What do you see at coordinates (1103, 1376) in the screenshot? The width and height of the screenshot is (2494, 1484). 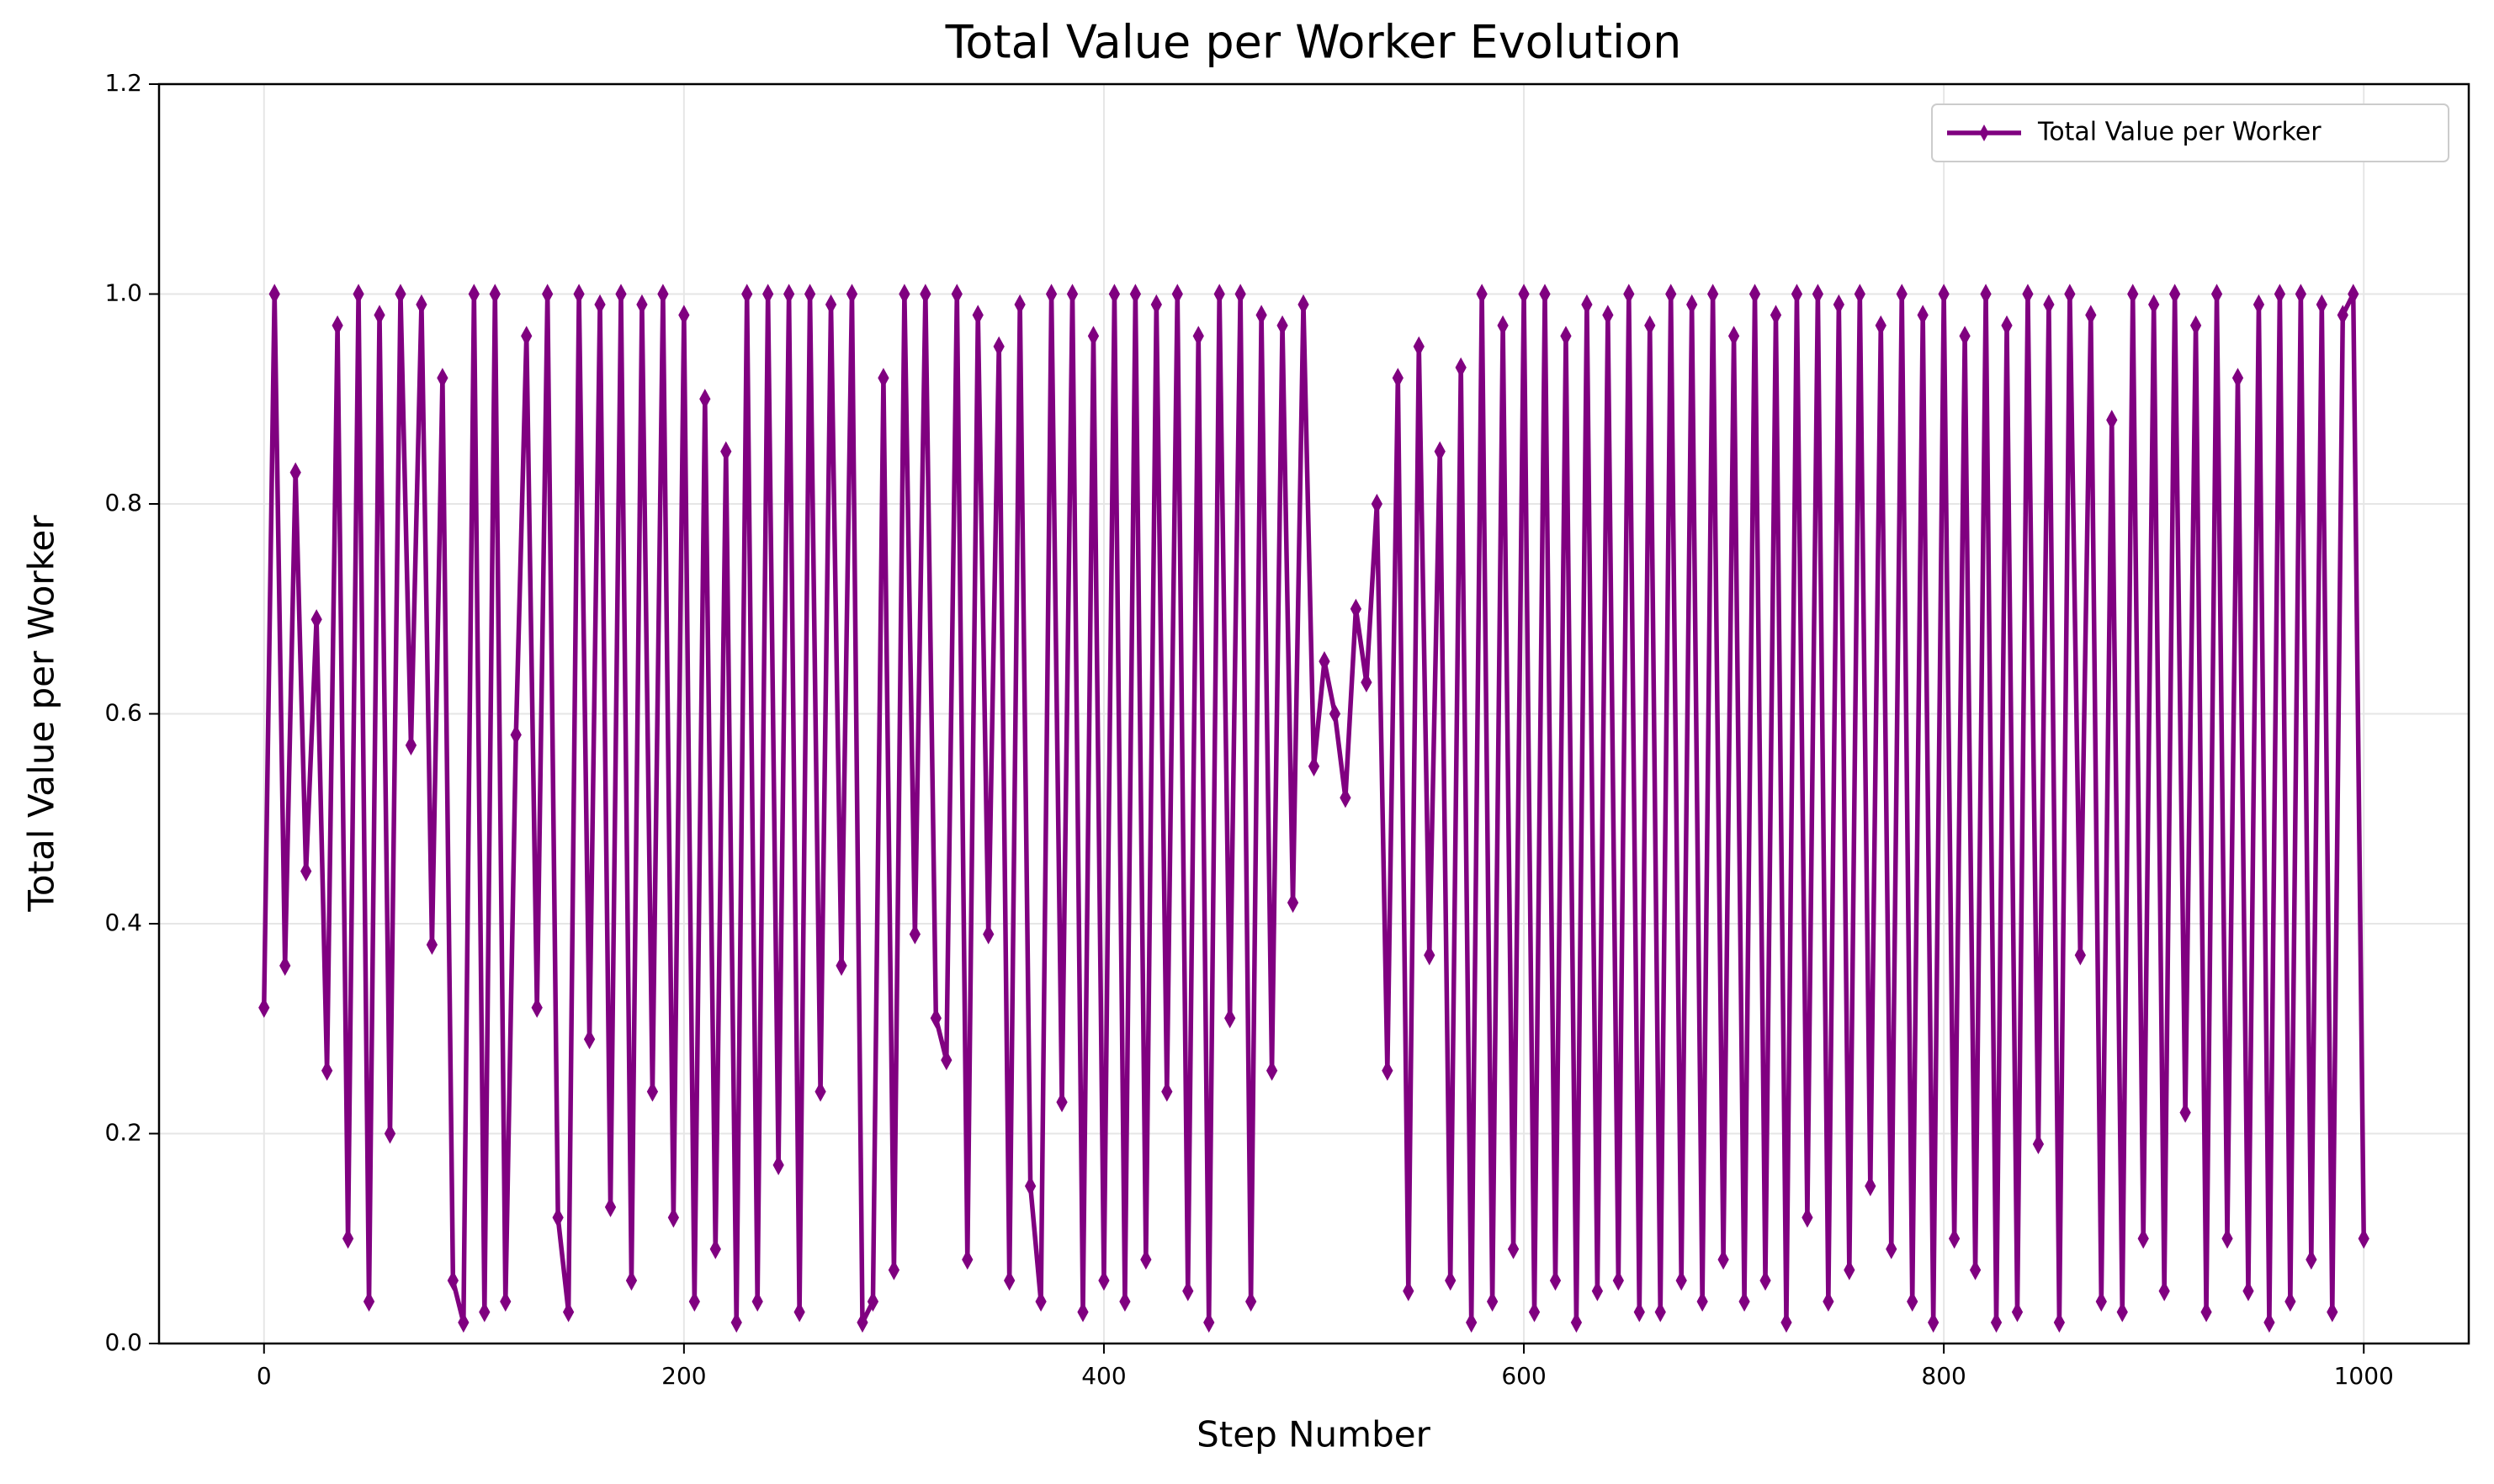 I see `x-tick-label: 400` at bounding box center [1103, 1376].